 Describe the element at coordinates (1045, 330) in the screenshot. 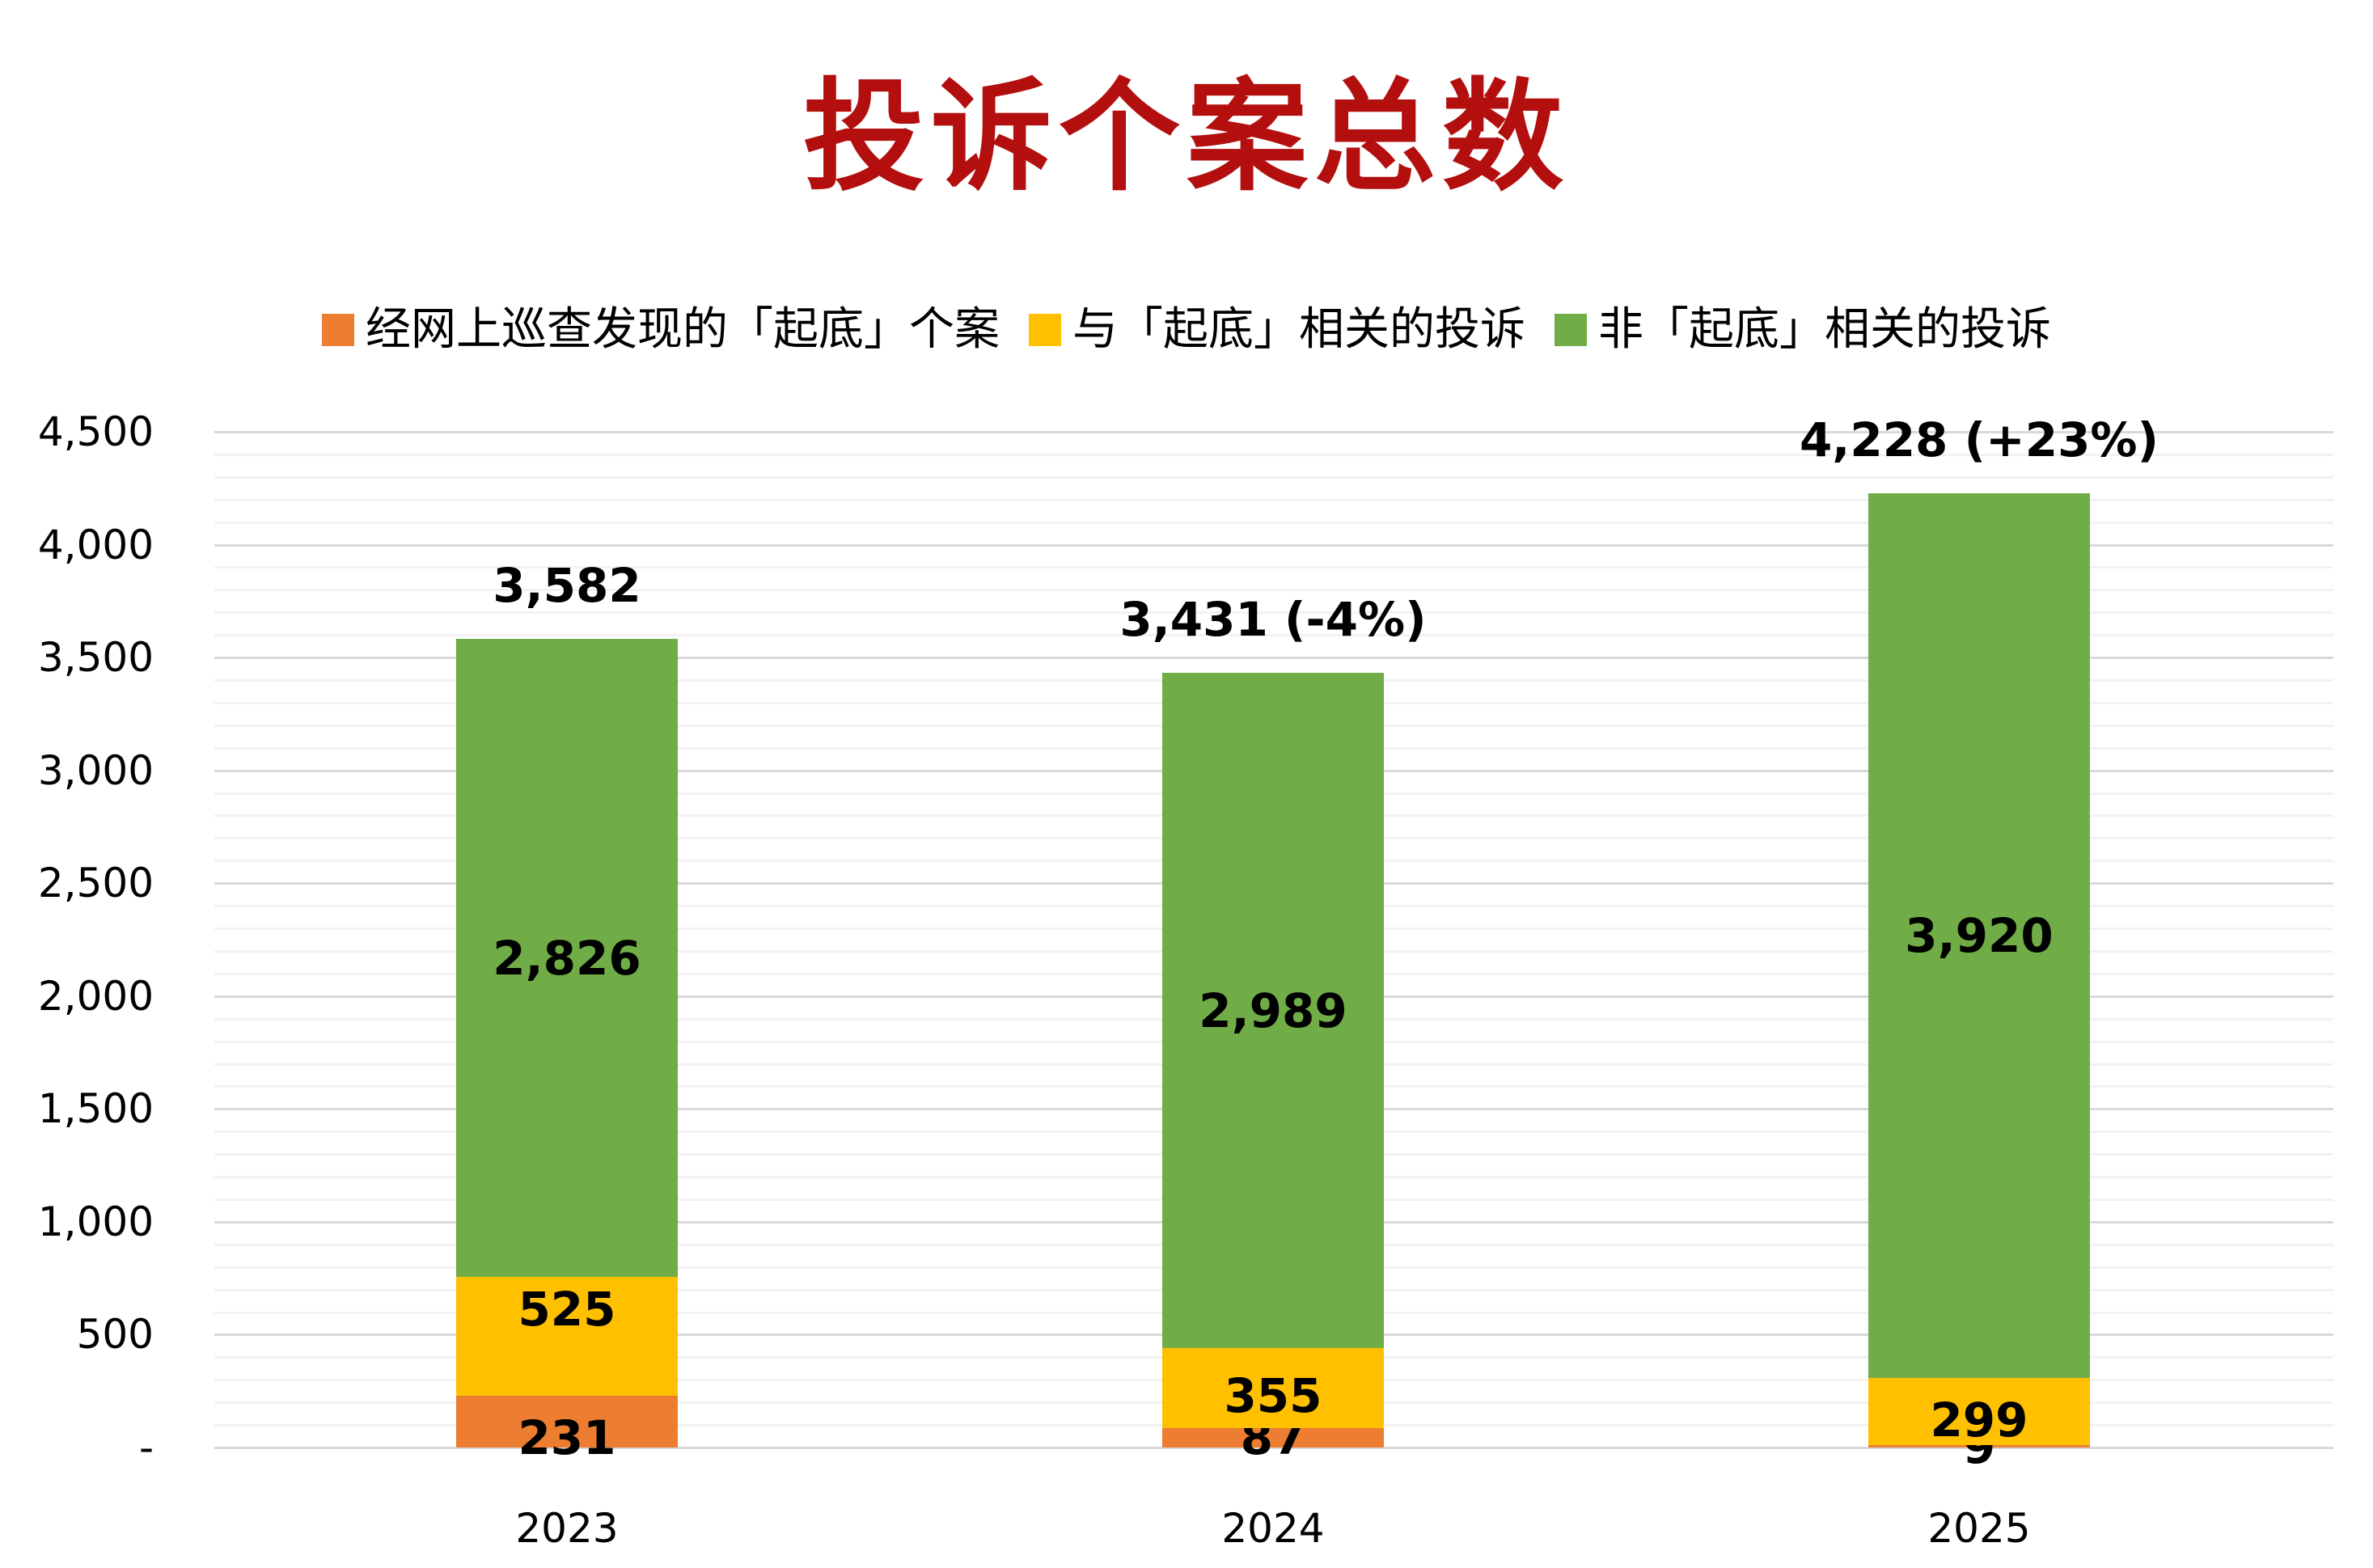

I see `legend-swatch-yellow` at that location.